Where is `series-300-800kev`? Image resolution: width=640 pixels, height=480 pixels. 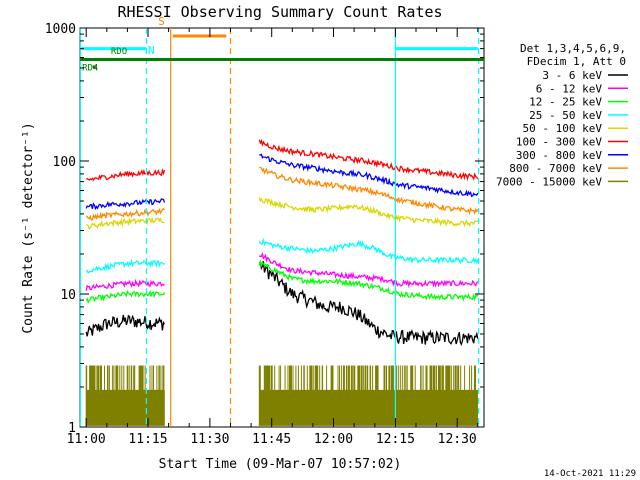 series-300-800kev is located at coordinates (282, 182).